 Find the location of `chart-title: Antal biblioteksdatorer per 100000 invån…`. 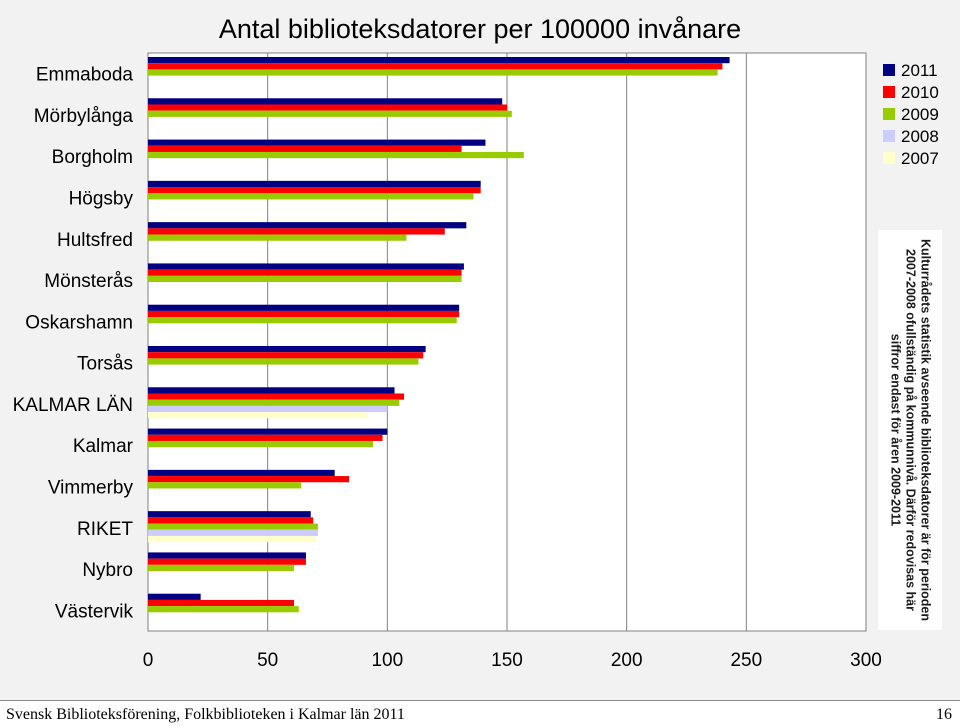

chart-title: Antal biblioteksdatorer per 100000 invån… is located at coordinates (480, 29).